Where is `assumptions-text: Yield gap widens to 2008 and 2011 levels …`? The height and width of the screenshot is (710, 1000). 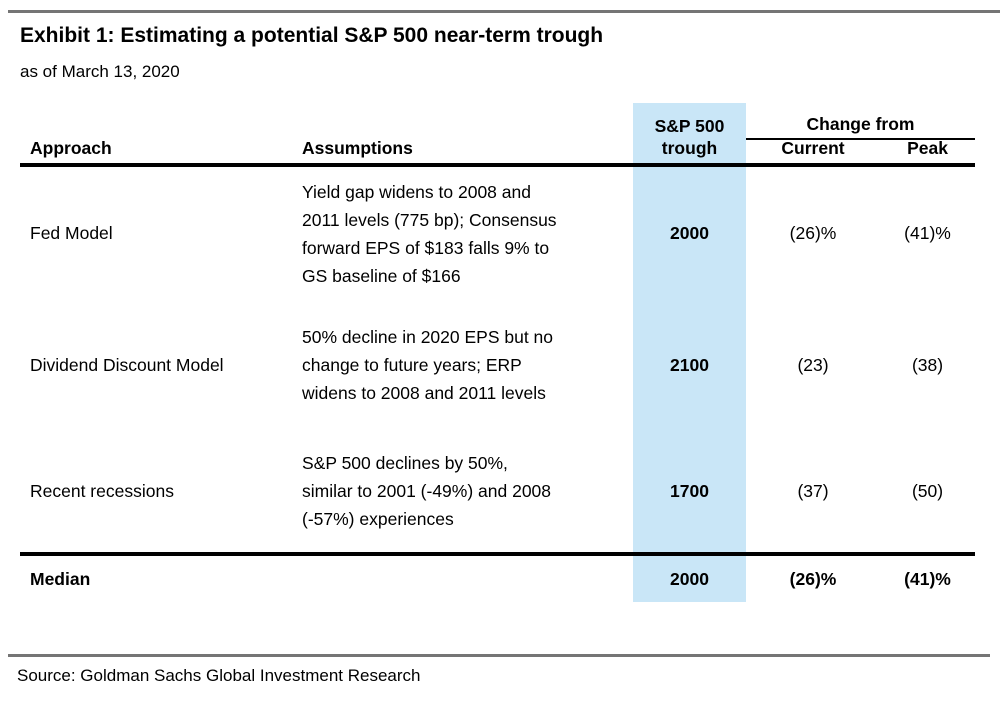
assumptions-text: Yield gap widens to 2008 and 2011 levels … is located at coordinates (429, 233).